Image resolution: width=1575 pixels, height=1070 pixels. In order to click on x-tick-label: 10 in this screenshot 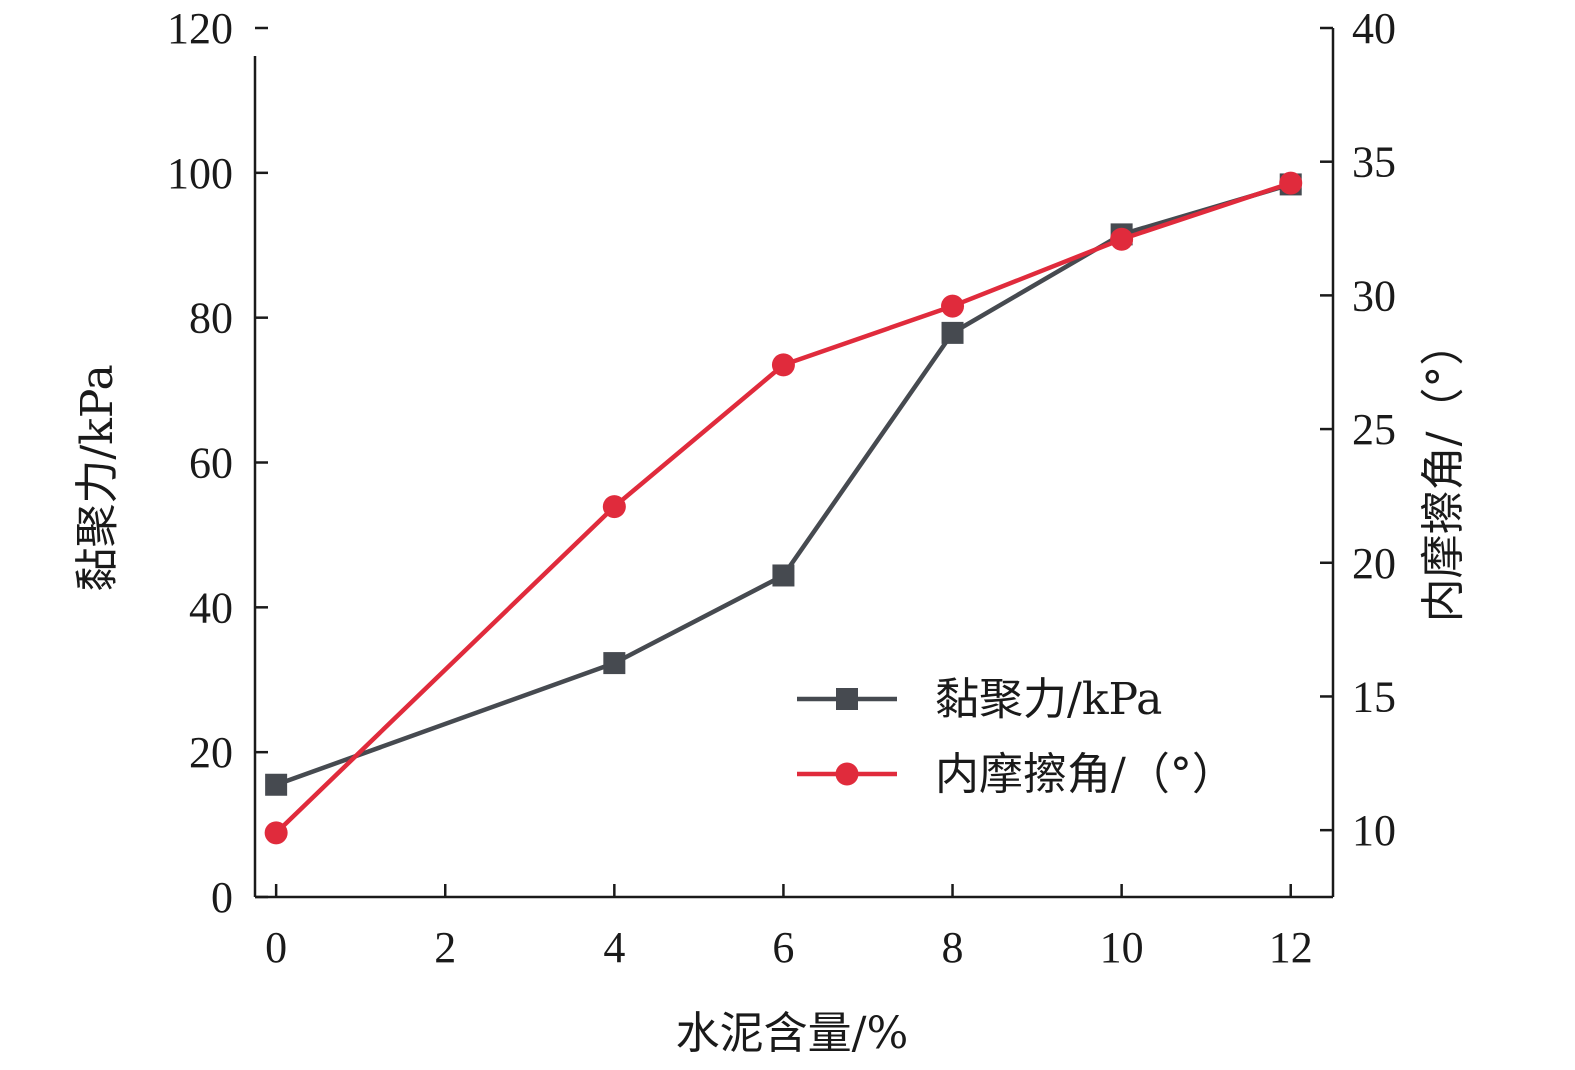, I will do `click(1122, 947)`.